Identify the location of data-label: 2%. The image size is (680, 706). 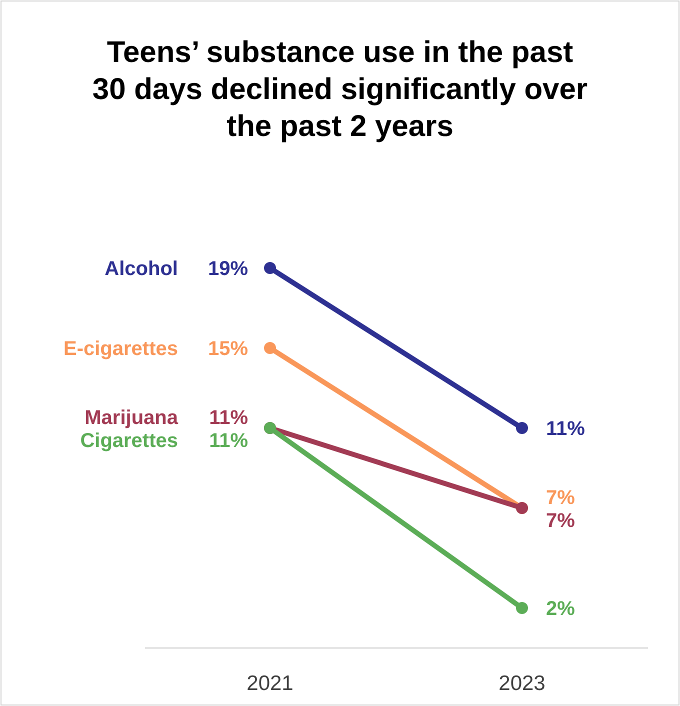
(561, 609).